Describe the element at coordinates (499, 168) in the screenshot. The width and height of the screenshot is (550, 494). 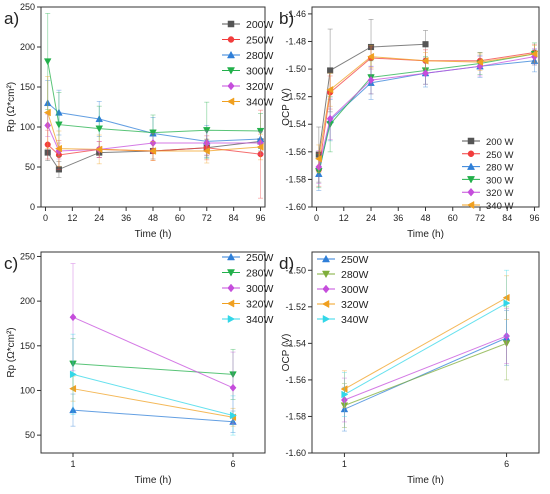
I see `legend-label: 280 W` at that location.